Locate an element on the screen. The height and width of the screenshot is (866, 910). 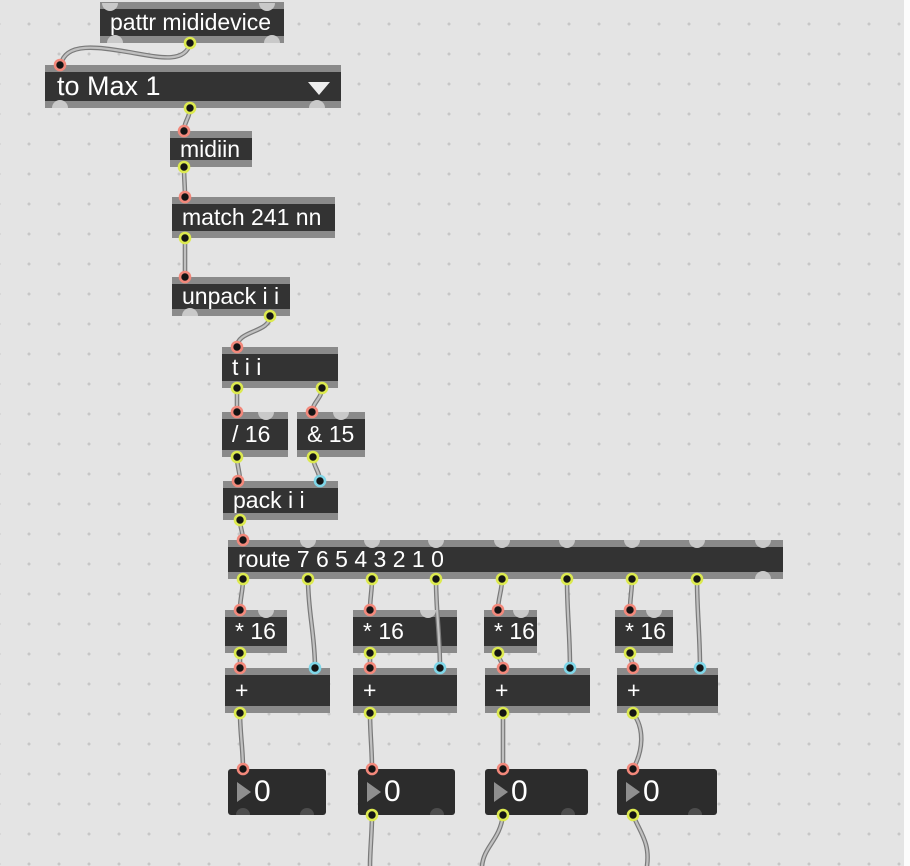
object-box-trigger: t i i is located at coordinates (280, 367).